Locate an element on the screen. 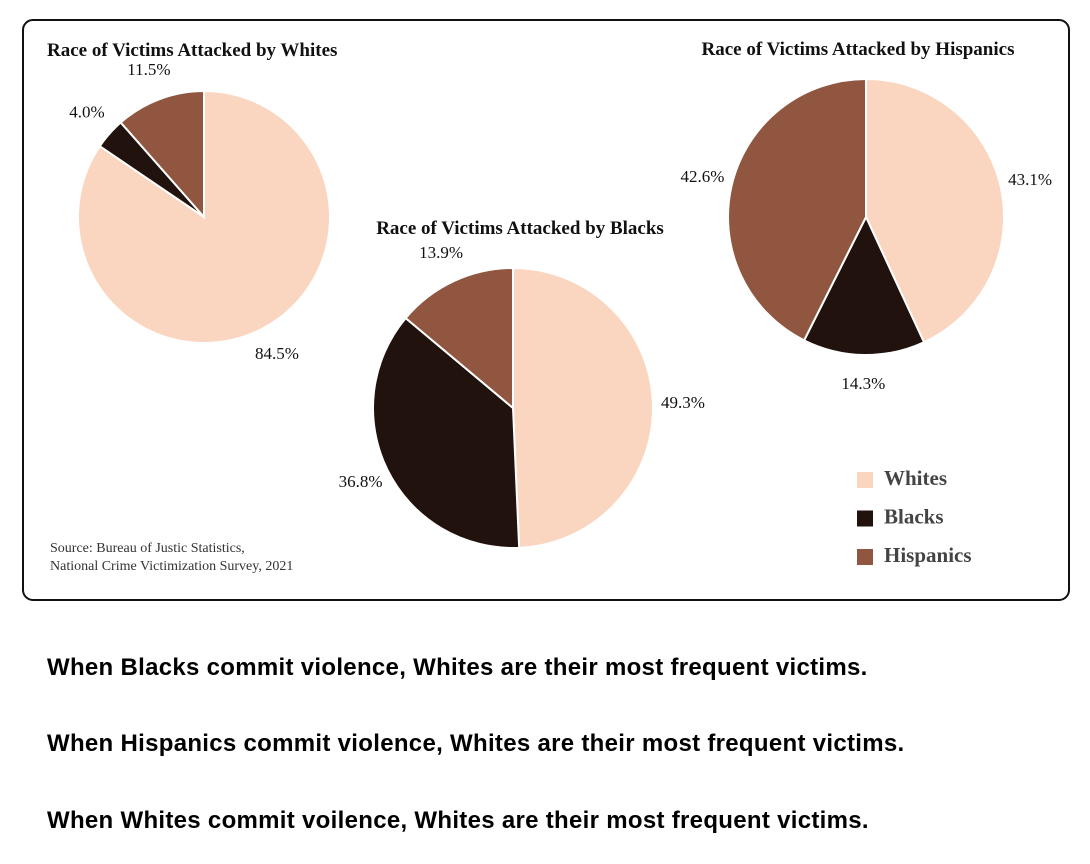 Image resolution: width=1090 pixels, height=864 pixels. chart-title: Race of Victims Attacked by Whites is located at coordinates (192, 50).